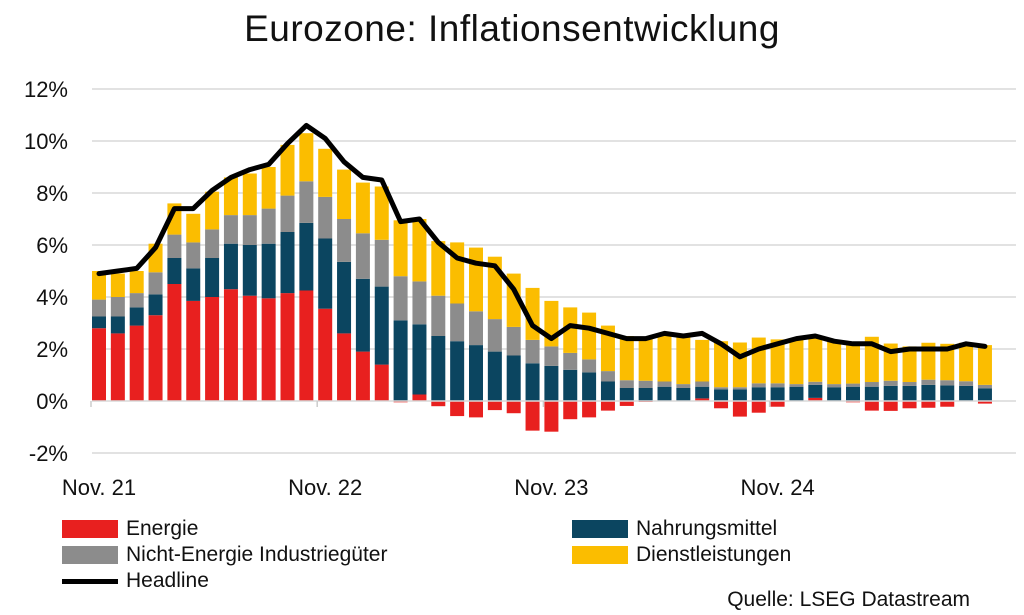 This screenshot has width=1024, height=615. What do you see at coordinates (52, 297) in the screenshot?
I see `y-tick-label: 4%` at bounding box center [52, 297].